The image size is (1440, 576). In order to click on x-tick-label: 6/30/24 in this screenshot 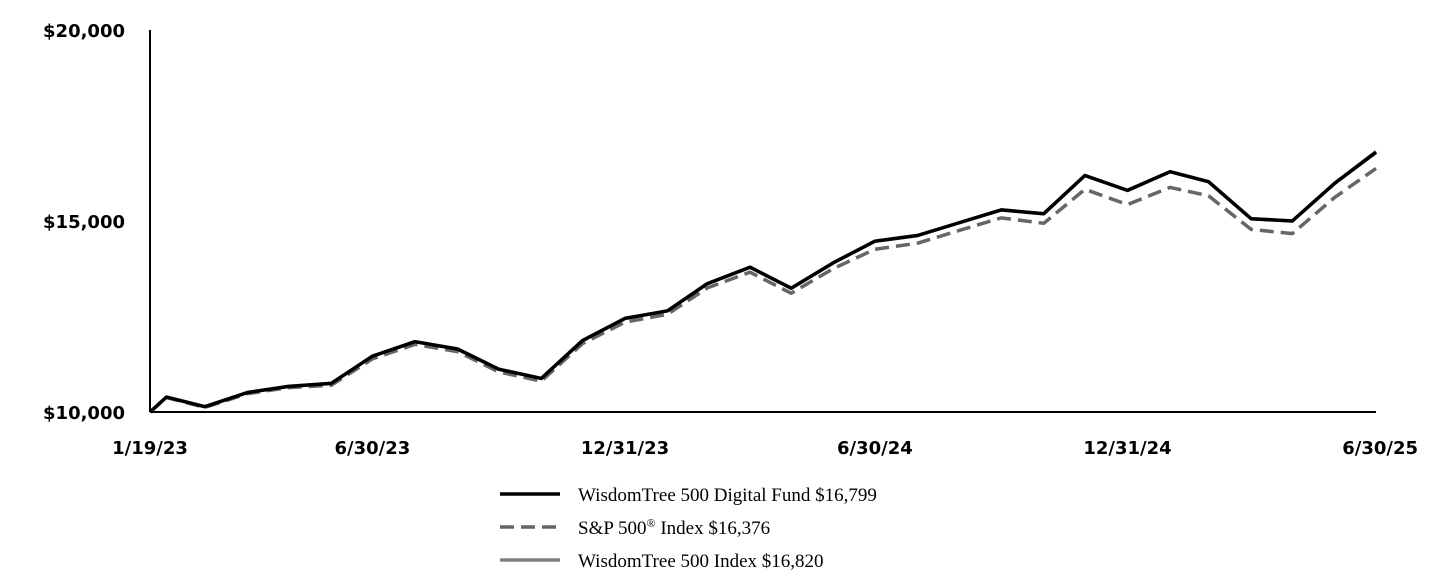, I will do `click(875, 448)`.